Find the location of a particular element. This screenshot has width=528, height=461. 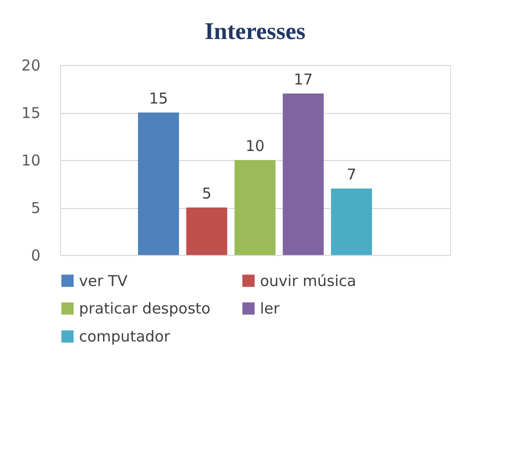

data-label: 10 is located at coordinates (255, 146).